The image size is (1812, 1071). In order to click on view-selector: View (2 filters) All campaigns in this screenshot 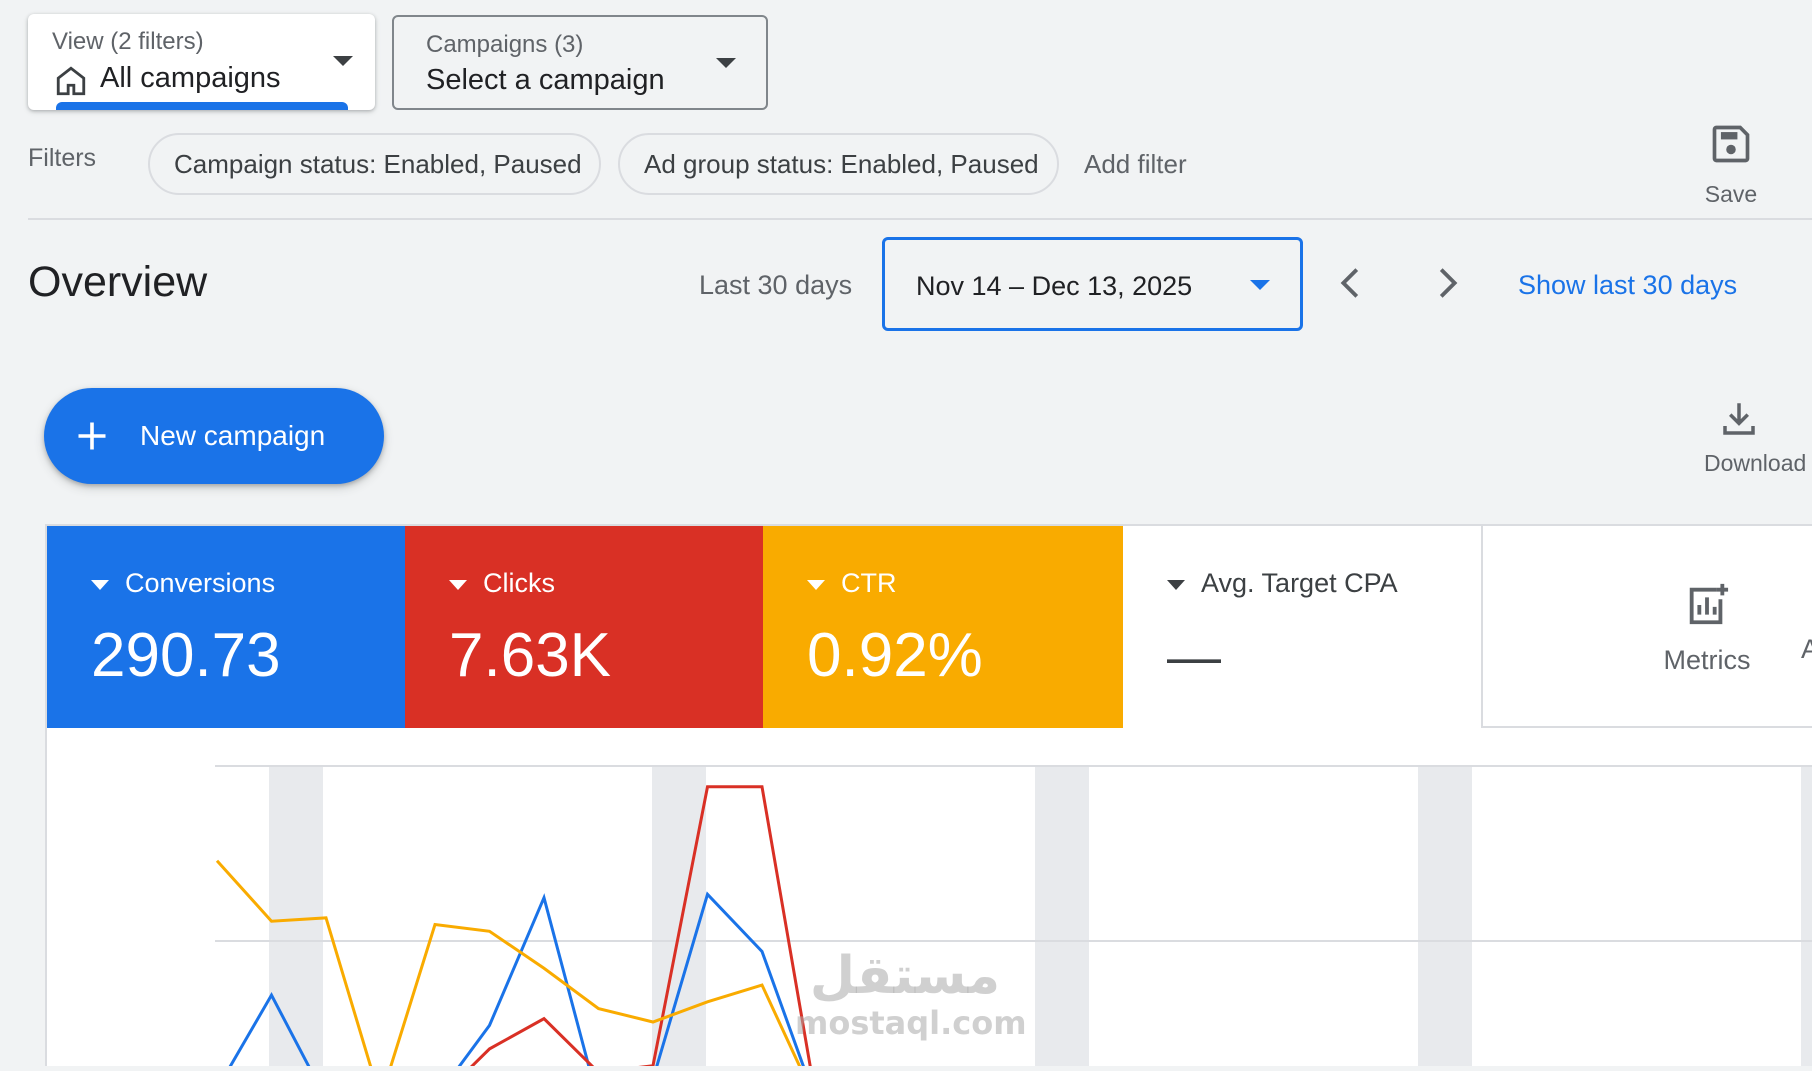, I will do `click(201, 62)`.